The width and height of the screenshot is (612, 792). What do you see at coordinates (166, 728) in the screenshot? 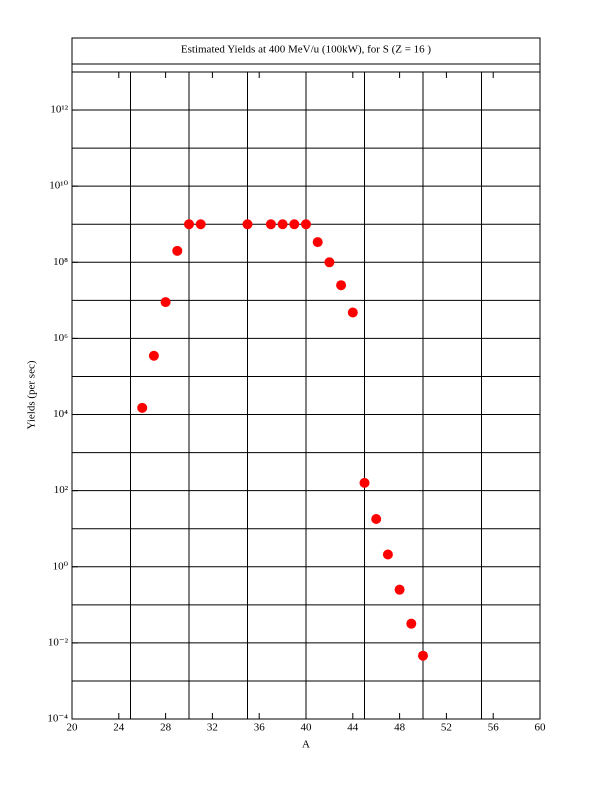
I see `x-tick-label: 28` at bounding box center [166, 728].